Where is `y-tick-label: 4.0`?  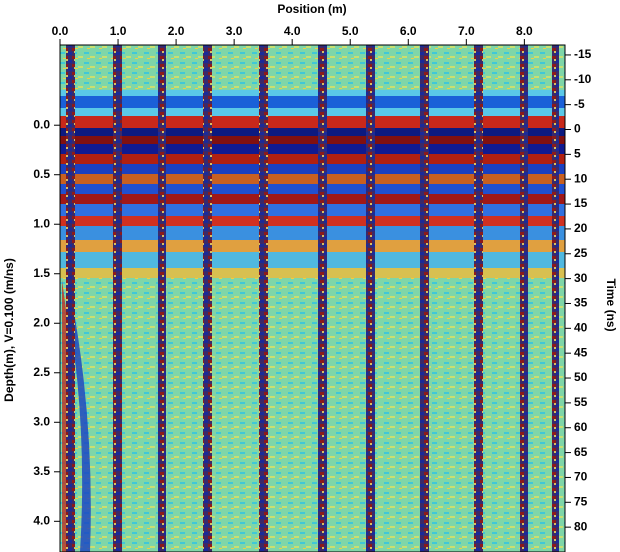
y-tick-label: 4.0 is located at coordinates (41, 520).